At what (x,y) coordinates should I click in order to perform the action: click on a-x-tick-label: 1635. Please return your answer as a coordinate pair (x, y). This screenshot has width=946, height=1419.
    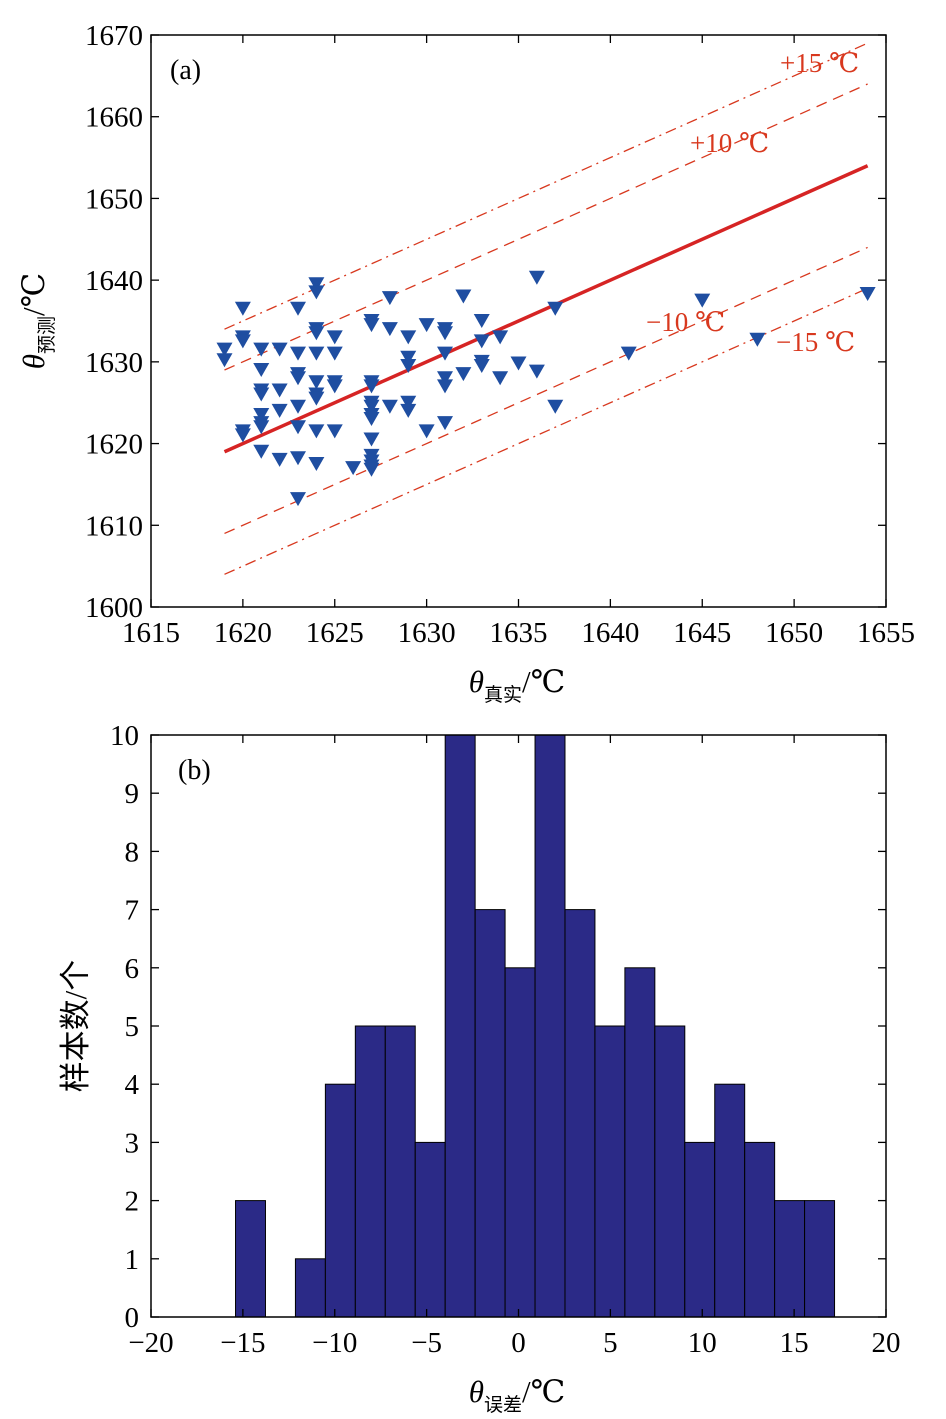
    Looking at the image, I should click on (519, 633).